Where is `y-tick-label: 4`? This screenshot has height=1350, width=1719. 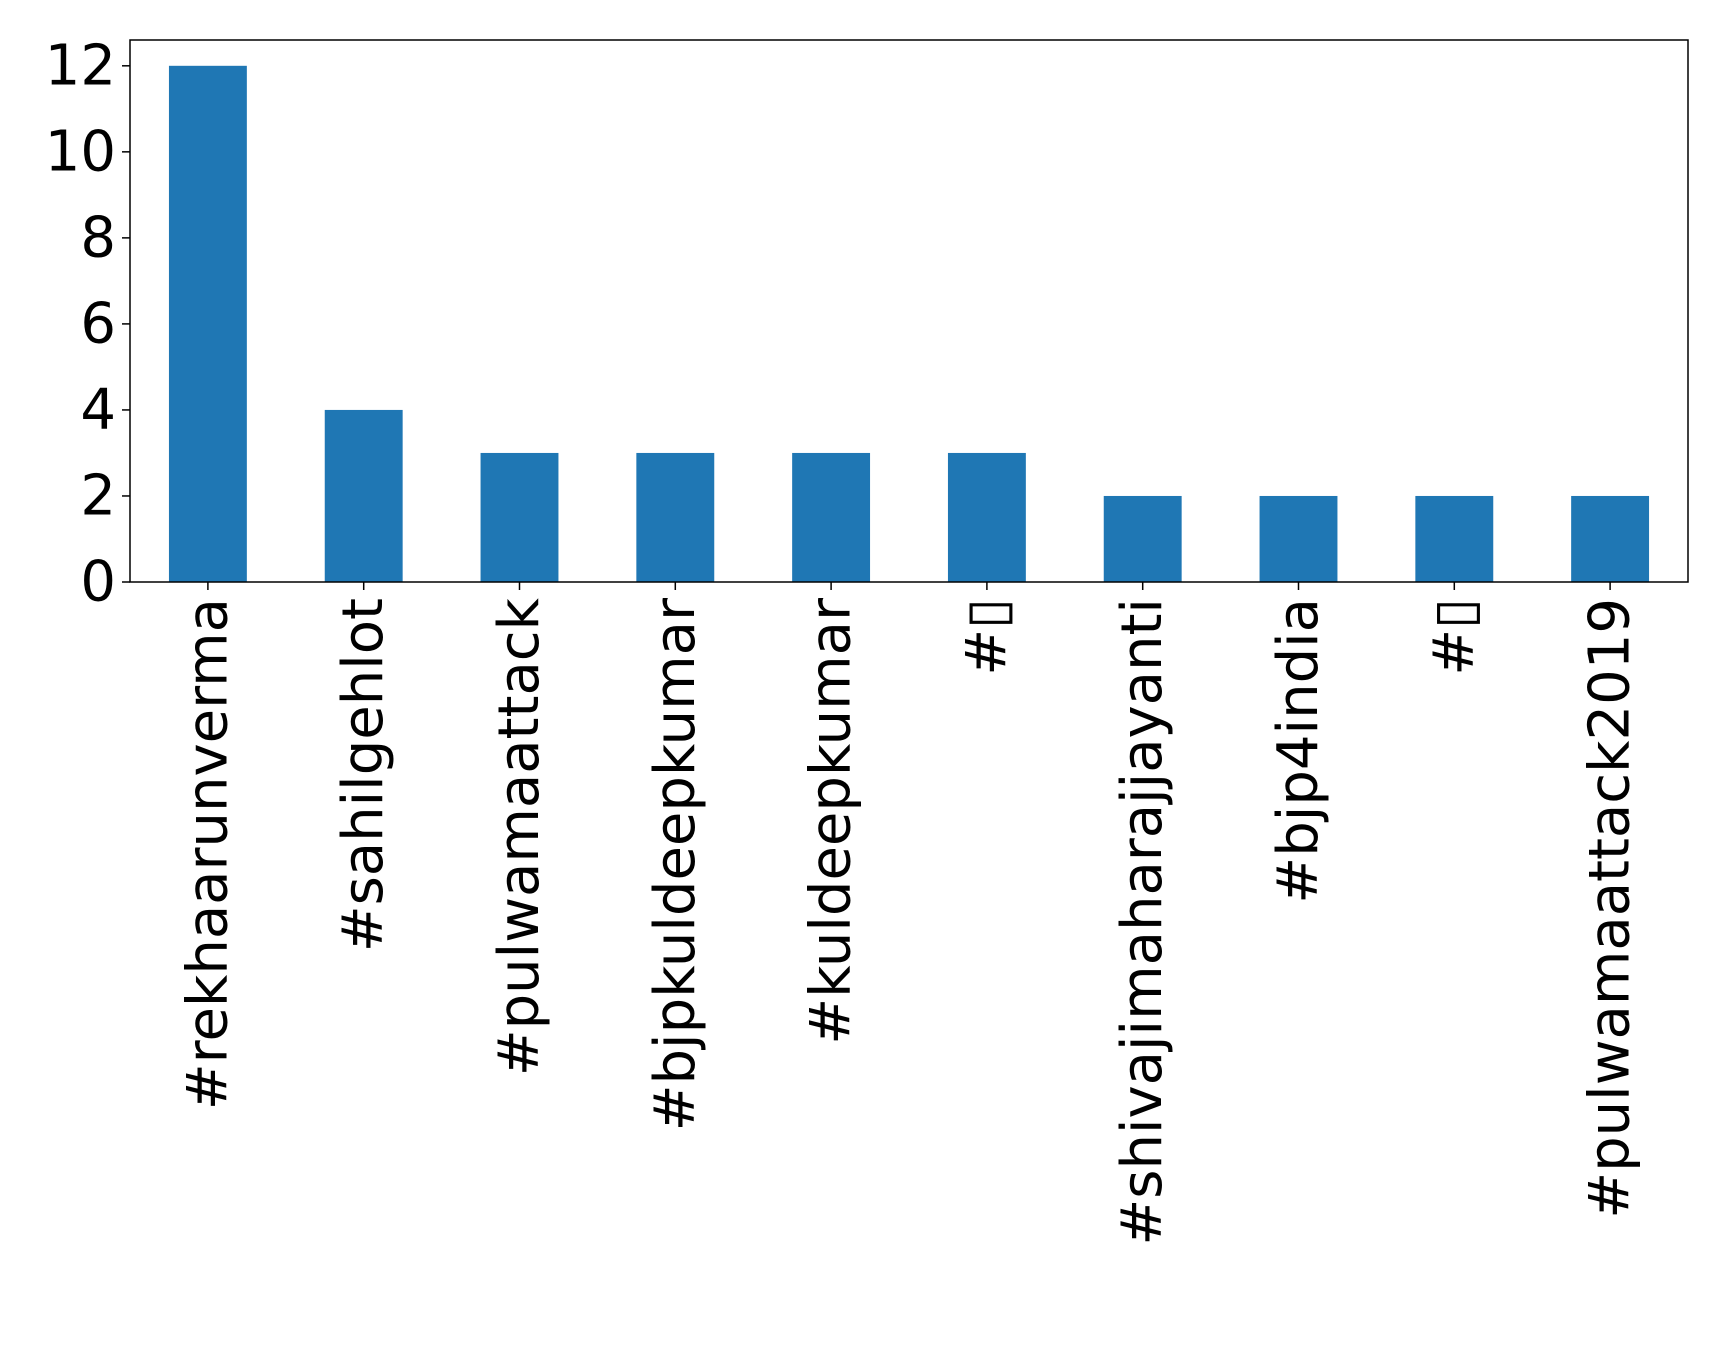
y-tick-label: 4 is located at coordinates (98, 409).